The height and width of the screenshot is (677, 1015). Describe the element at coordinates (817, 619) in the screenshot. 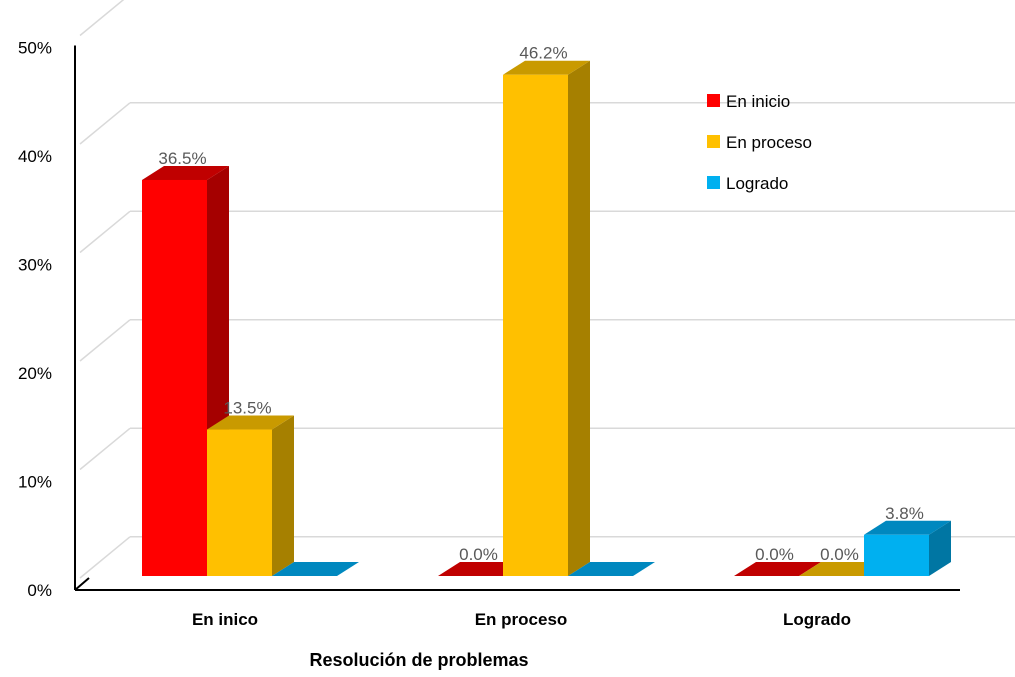

I see `x-category-label-2: Logrado` at that location.